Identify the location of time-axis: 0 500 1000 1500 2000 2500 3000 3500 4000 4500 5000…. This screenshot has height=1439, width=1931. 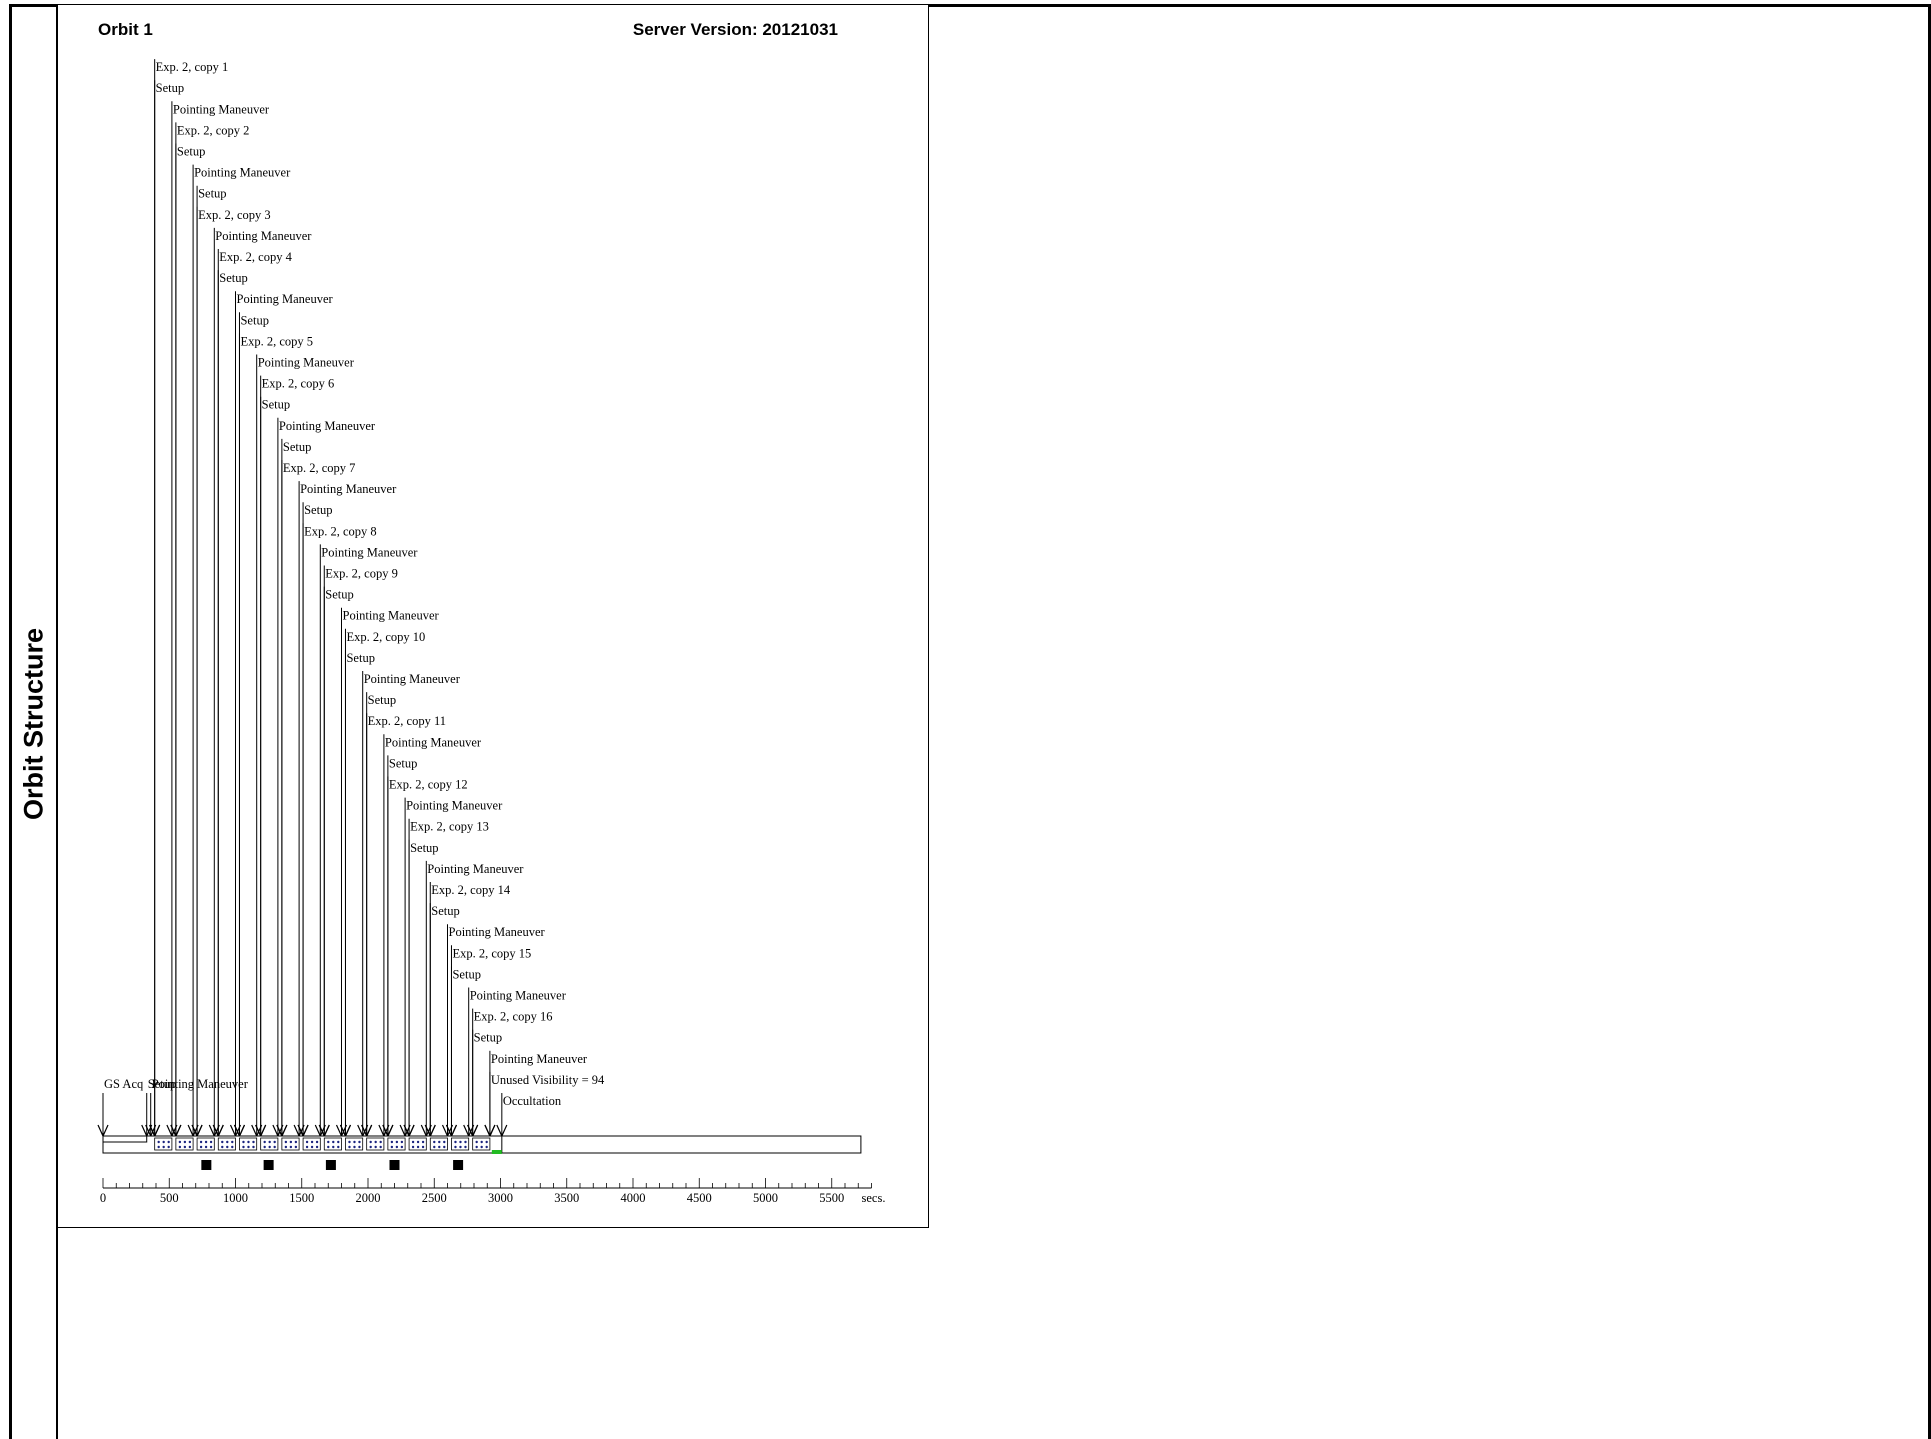
(493, 1191).